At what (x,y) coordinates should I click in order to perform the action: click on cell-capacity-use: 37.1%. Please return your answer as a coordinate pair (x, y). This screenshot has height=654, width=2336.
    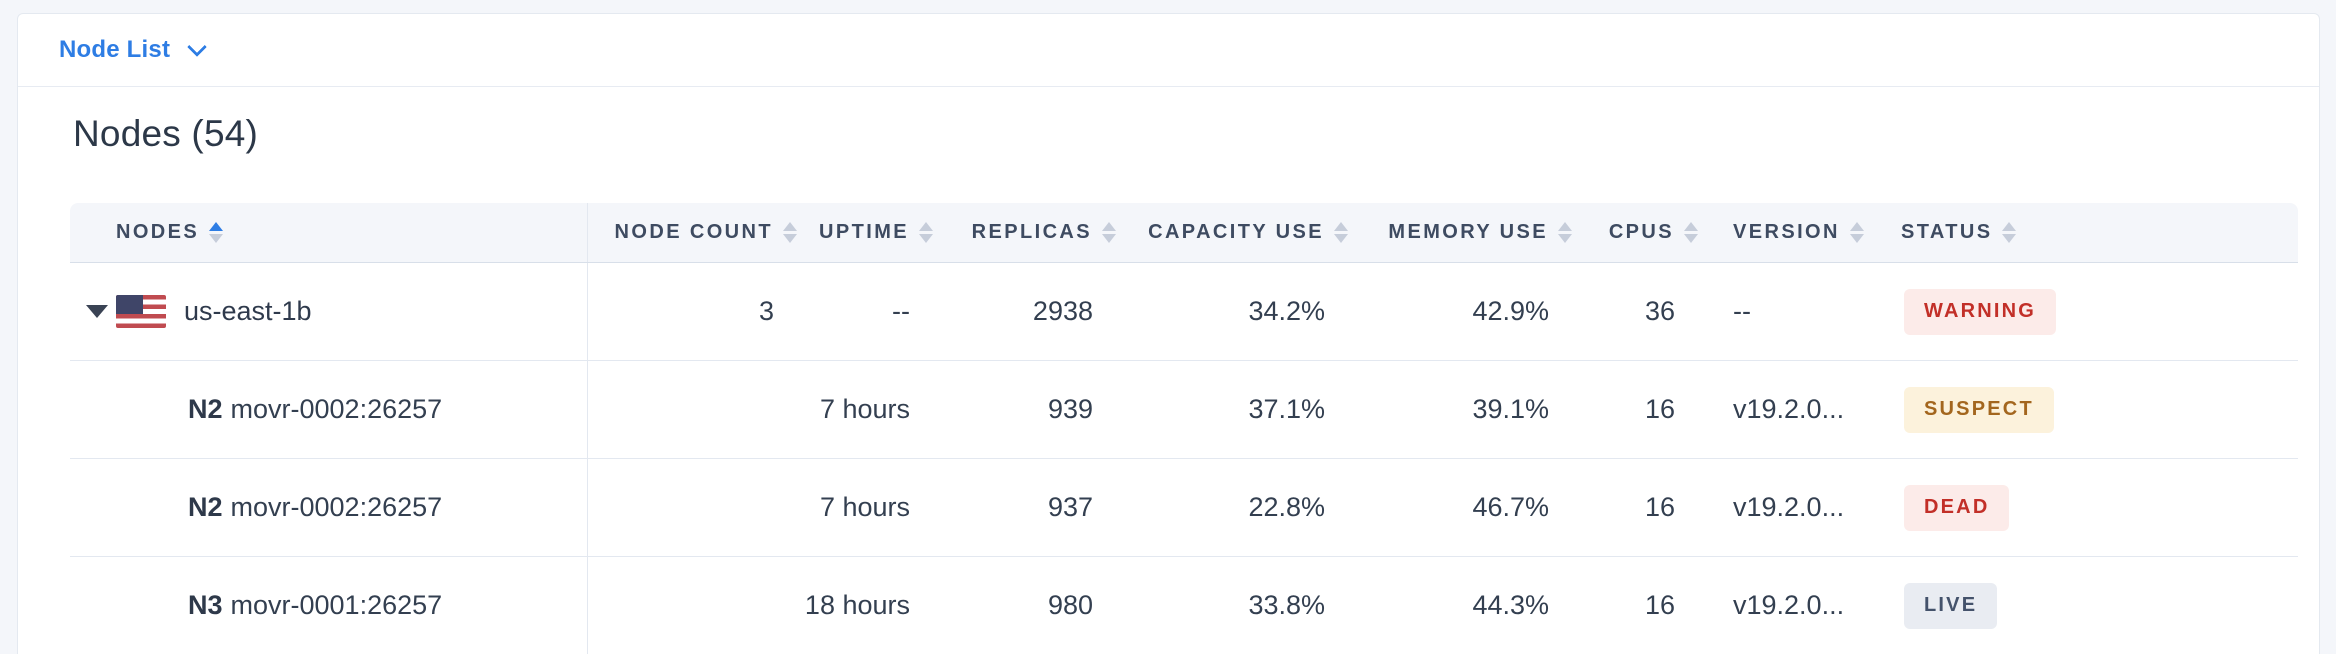
    Looking at the image, I should click on (1286, 409).